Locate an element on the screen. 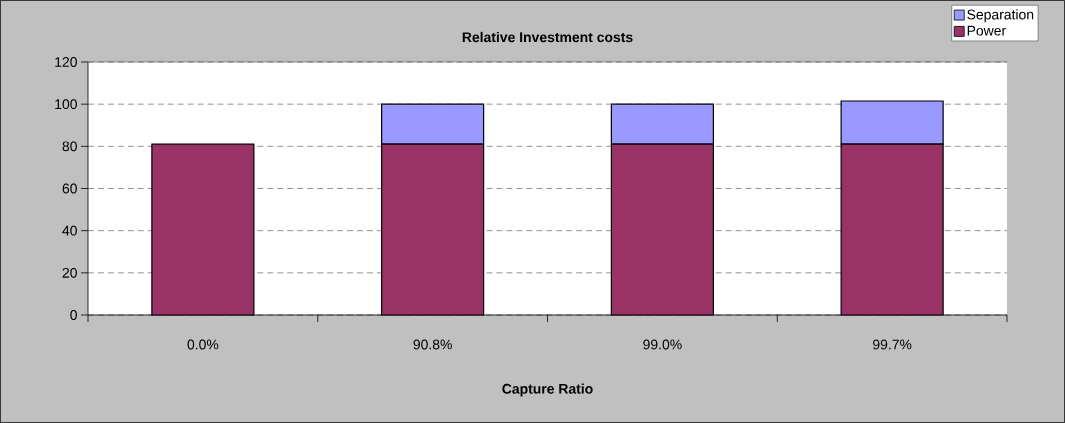 The image size is (1065, 423). legend-label: Separation is located at coordinates (1000, 16).